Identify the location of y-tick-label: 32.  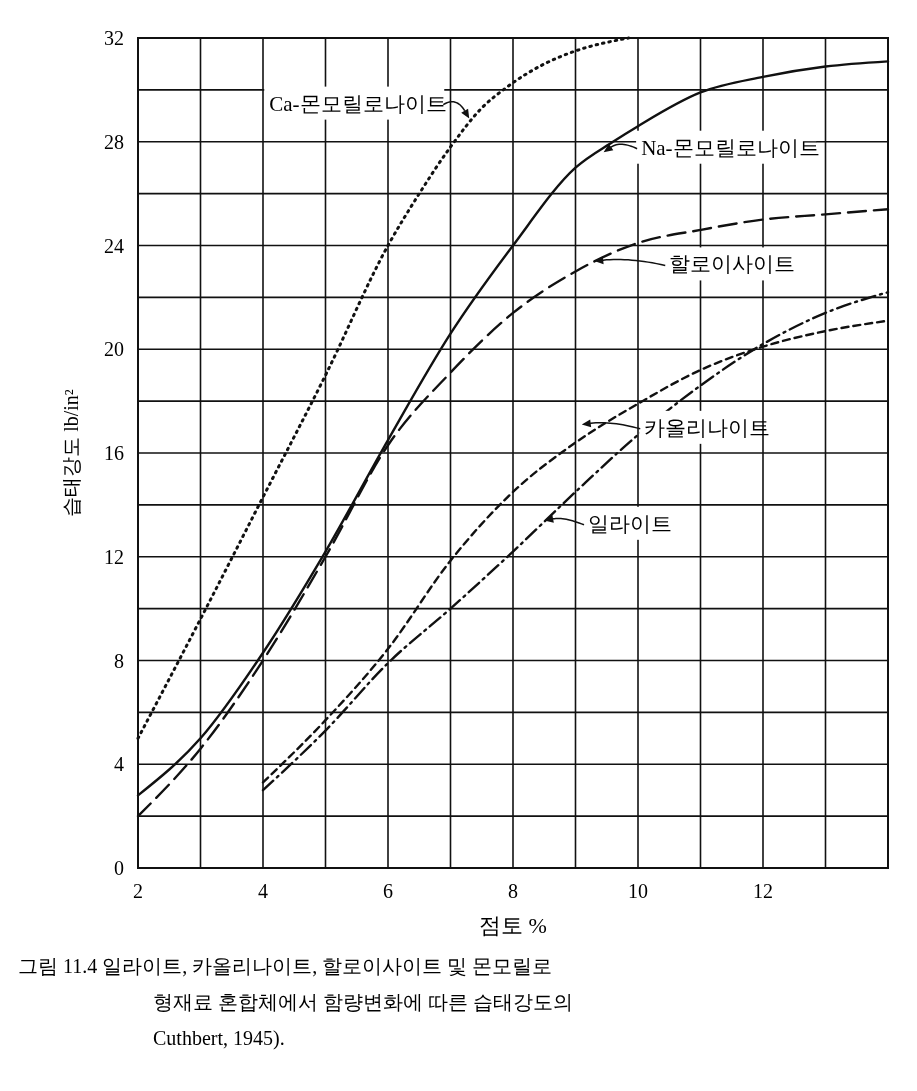
(114, 38).